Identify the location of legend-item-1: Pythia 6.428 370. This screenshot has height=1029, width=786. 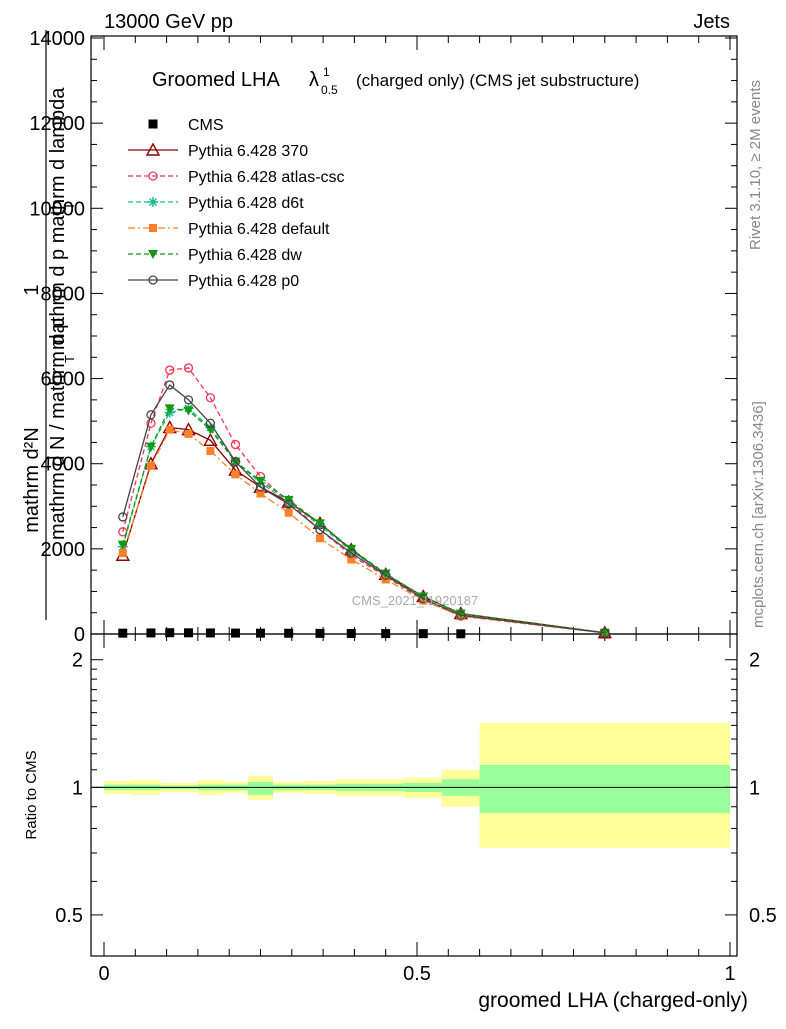
(218, 151).